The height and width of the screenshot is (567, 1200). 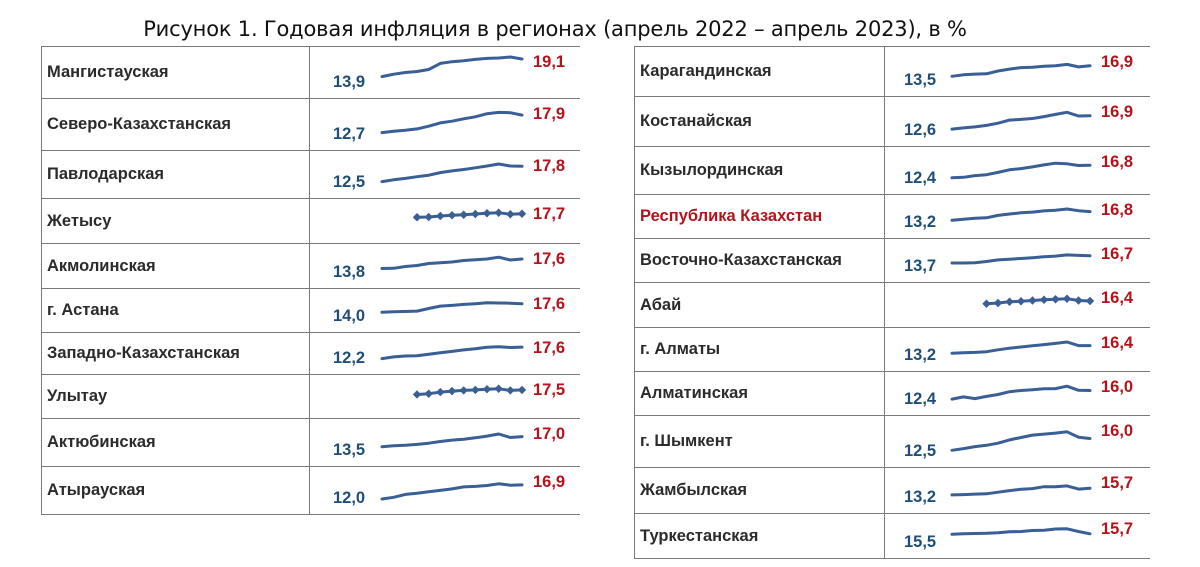 I want to click on region-name: Павлодарская, so click(x=176, y=174).